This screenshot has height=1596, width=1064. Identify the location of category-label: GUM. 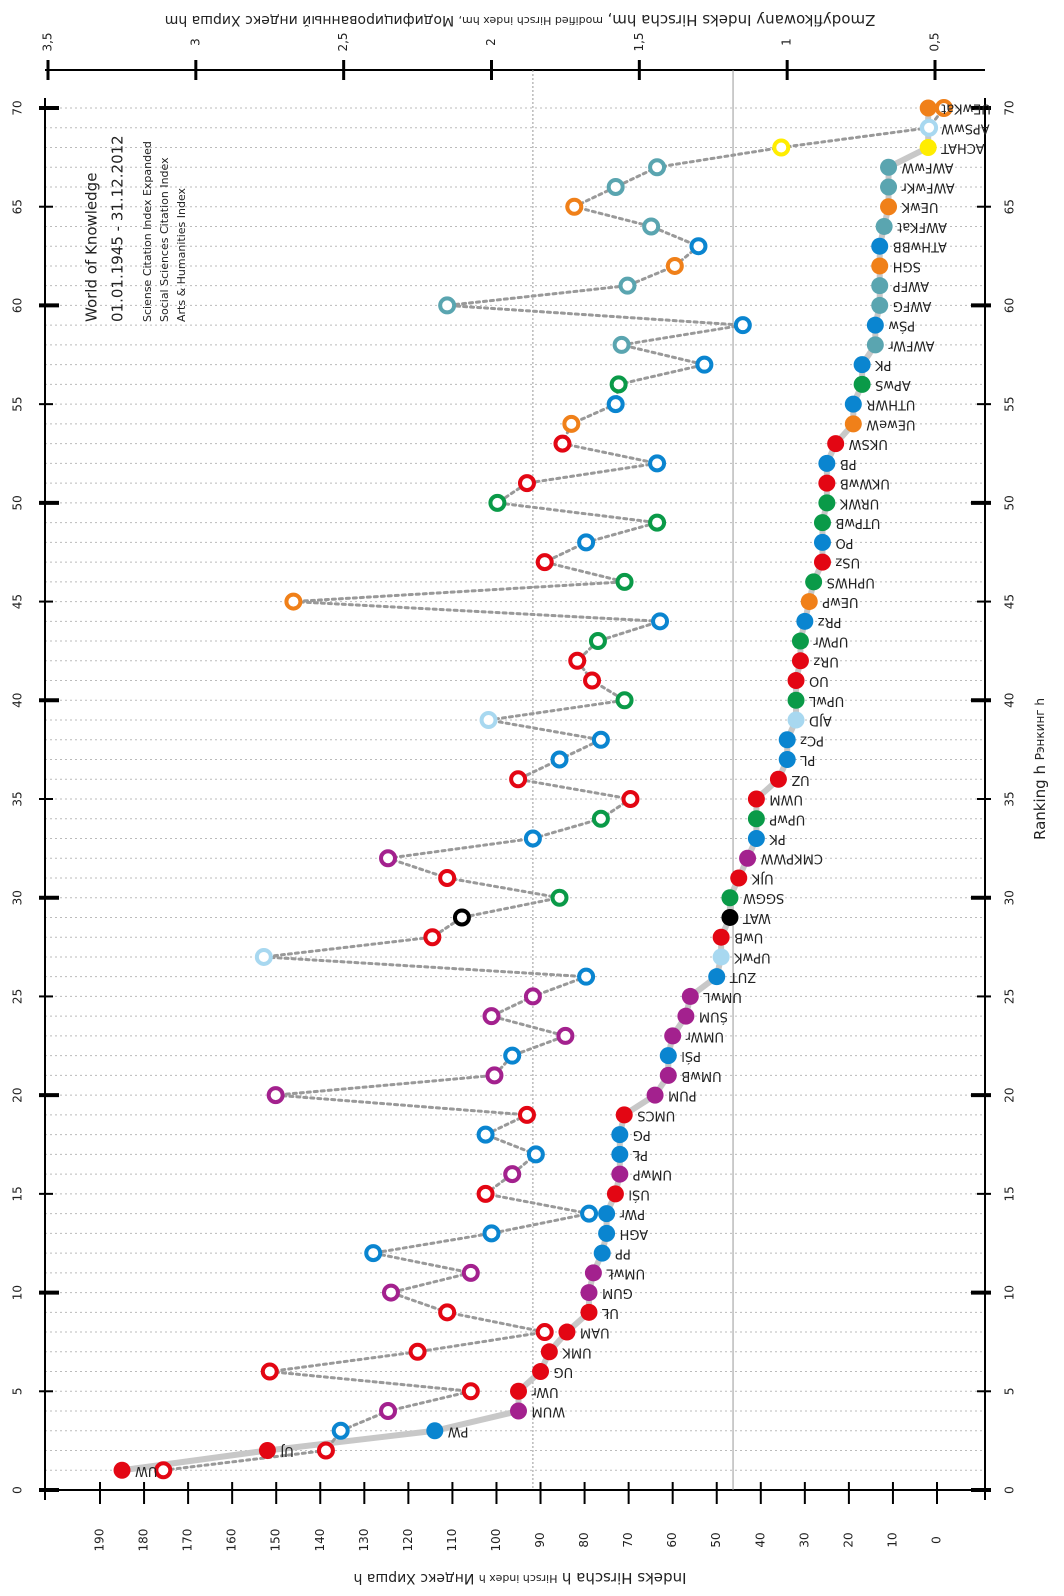
(617, 1292).